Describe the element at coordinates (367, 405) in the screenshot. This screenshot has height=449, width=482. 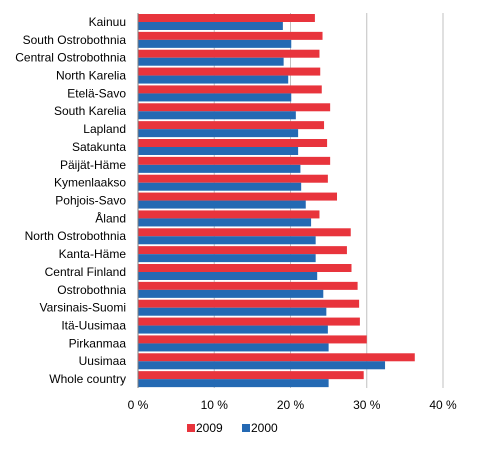
I see `x-tick-label: 30 %` at that location.